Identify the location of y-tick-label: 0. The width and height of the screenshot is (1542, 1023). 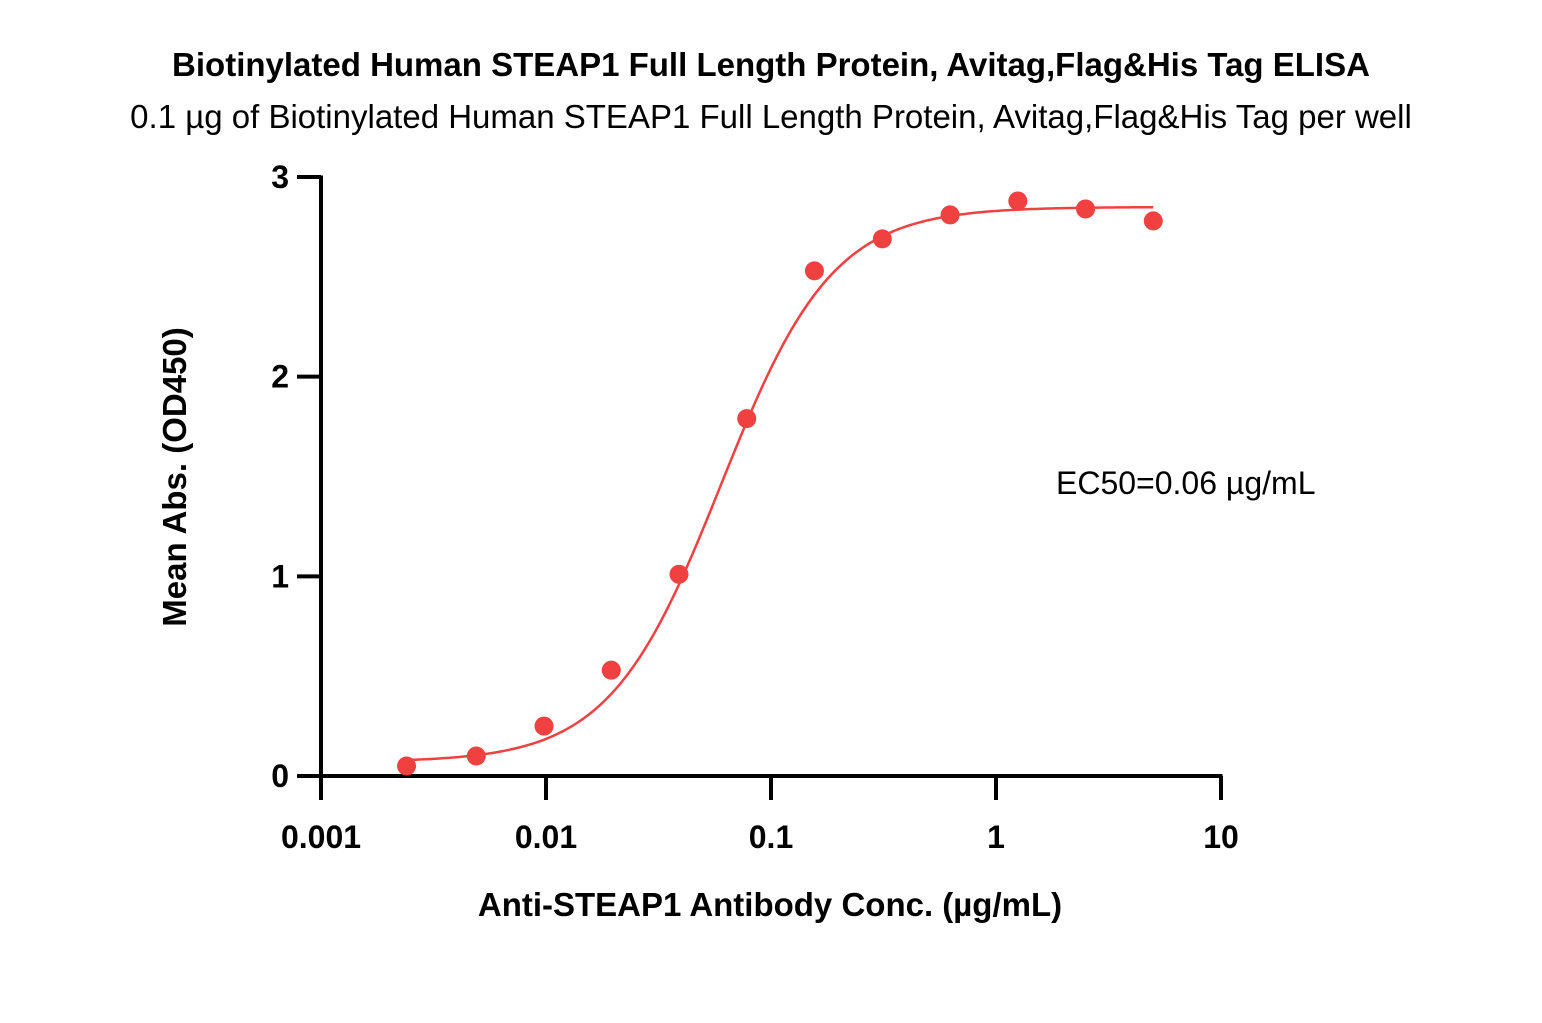
(280, 776).